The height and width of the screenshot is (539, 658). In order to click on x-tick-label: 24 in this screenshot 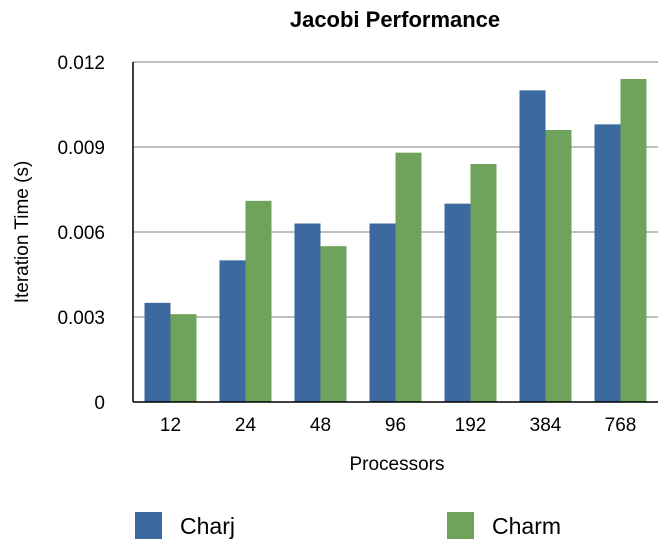, I will do `click(246, 425)`.